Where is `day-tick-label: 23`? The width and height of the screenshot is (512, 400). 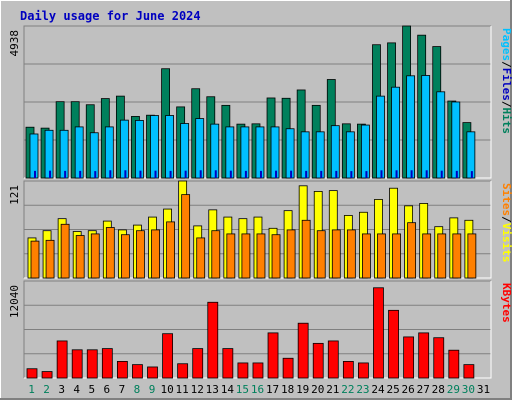
day-tick-label: 23 is located at coordinates (362, 389).